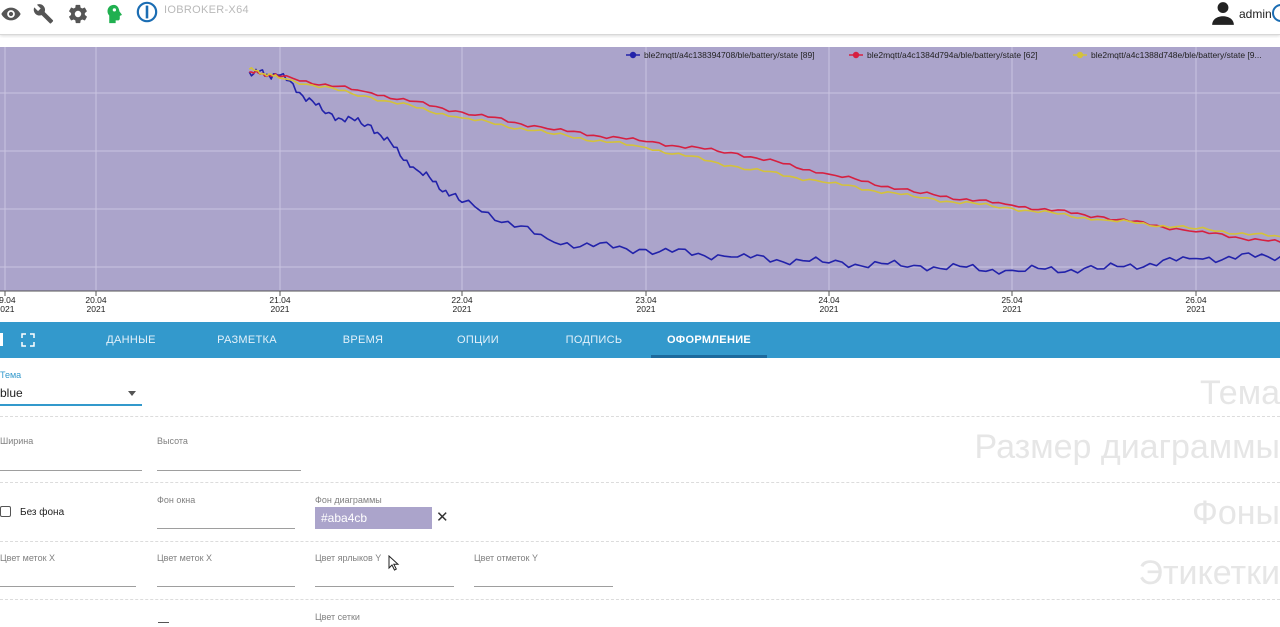 This screenshot has height=627, width=1280. What do you see at coordinates (363, 340) in the screenshot?
I see `tab-time: ВРЕМЯ` at bounding box center [363, 340].